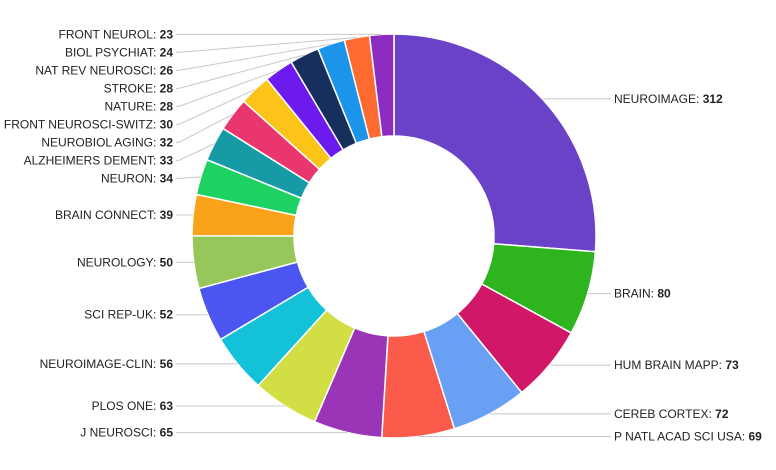  I want to click on slice-label-value: 63, so click(167, 406).